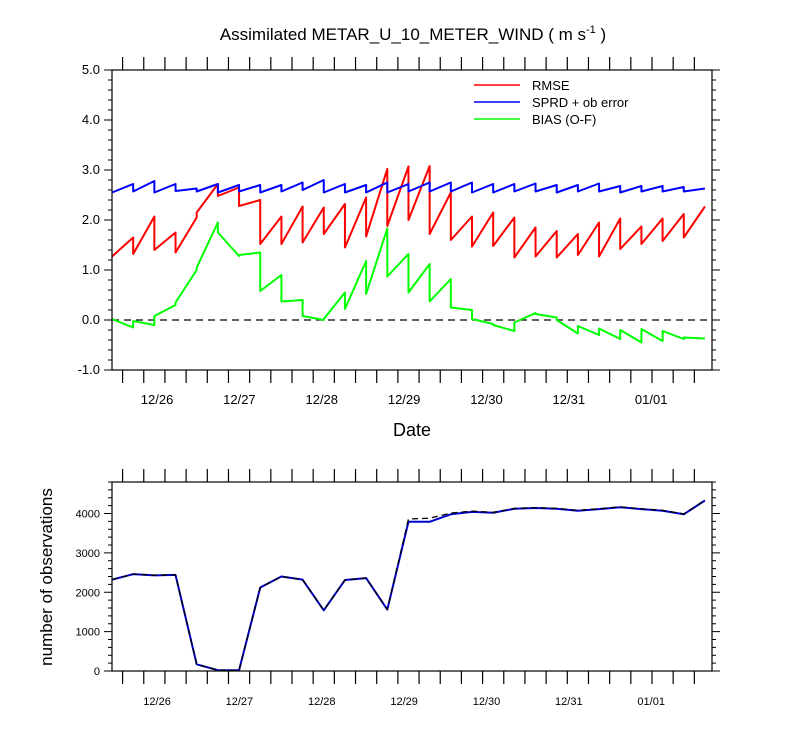  What do you see at coordinates (91, 69) in the screenshot?
I see `top-y-tick-label: 5.0` at bounding box center [91, 69].